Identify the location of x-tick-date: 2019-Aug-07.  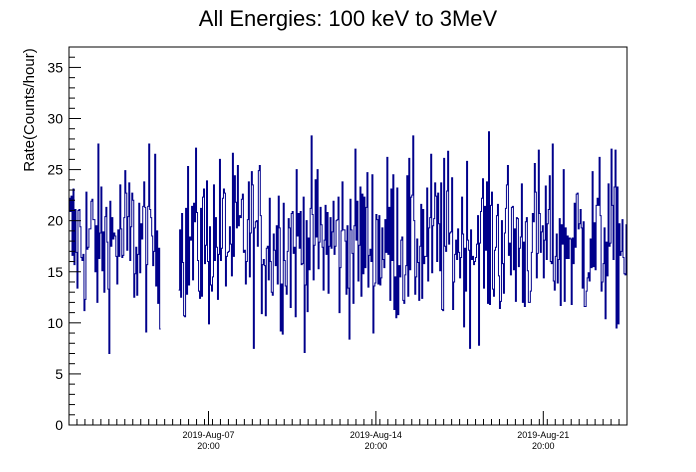
(208, 435).